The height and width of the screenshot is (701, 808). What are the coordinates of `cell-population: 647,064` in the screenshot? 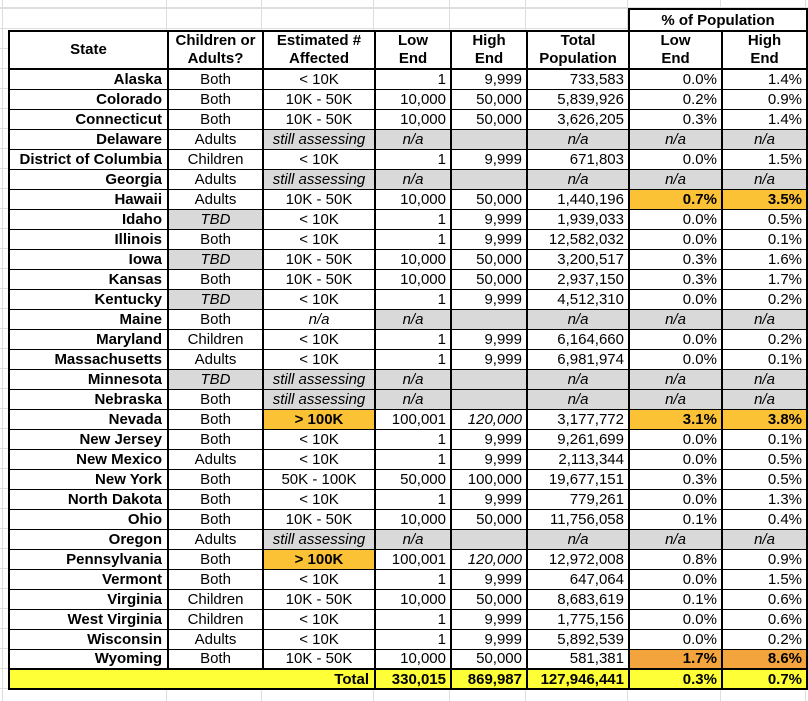 It's located at (578, 579).